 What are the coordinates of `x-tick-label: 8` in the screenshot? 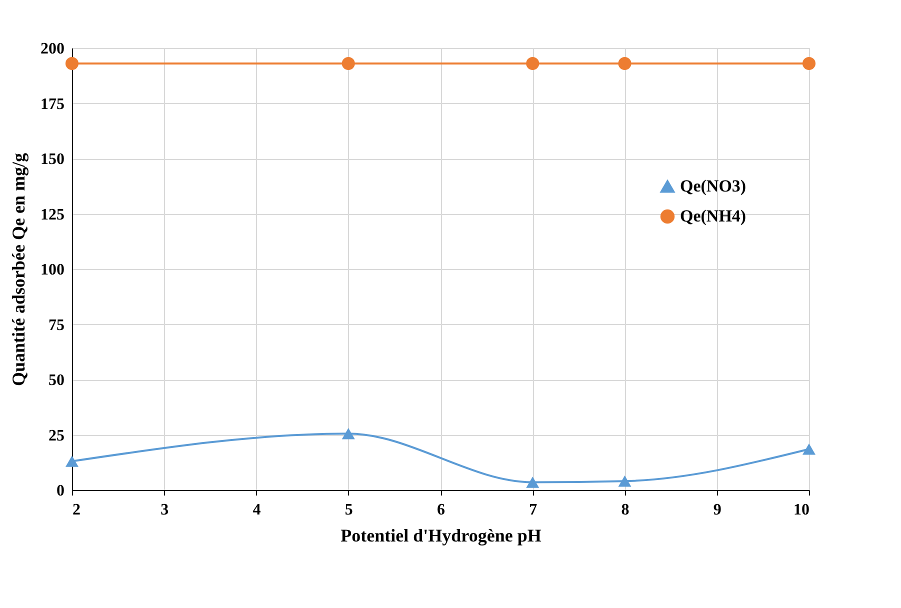 It's located at (625, 510).